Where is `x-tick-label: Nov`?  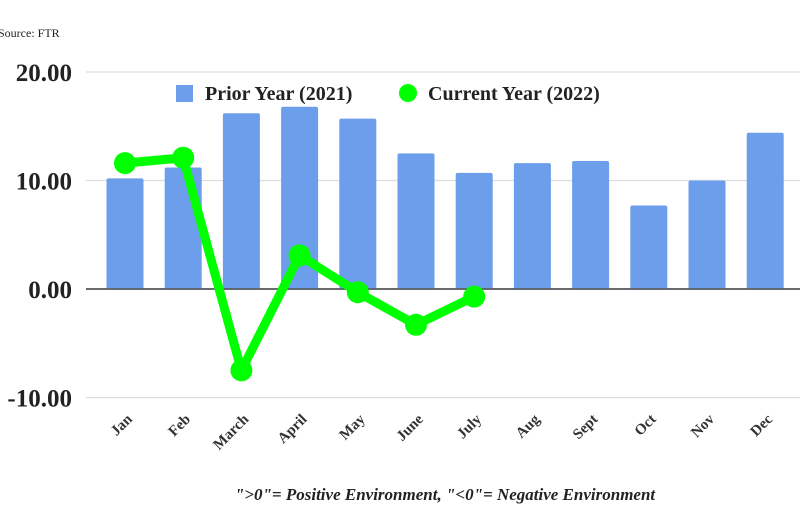 x-tick-label: Nov is located at coordinates (703, 426).